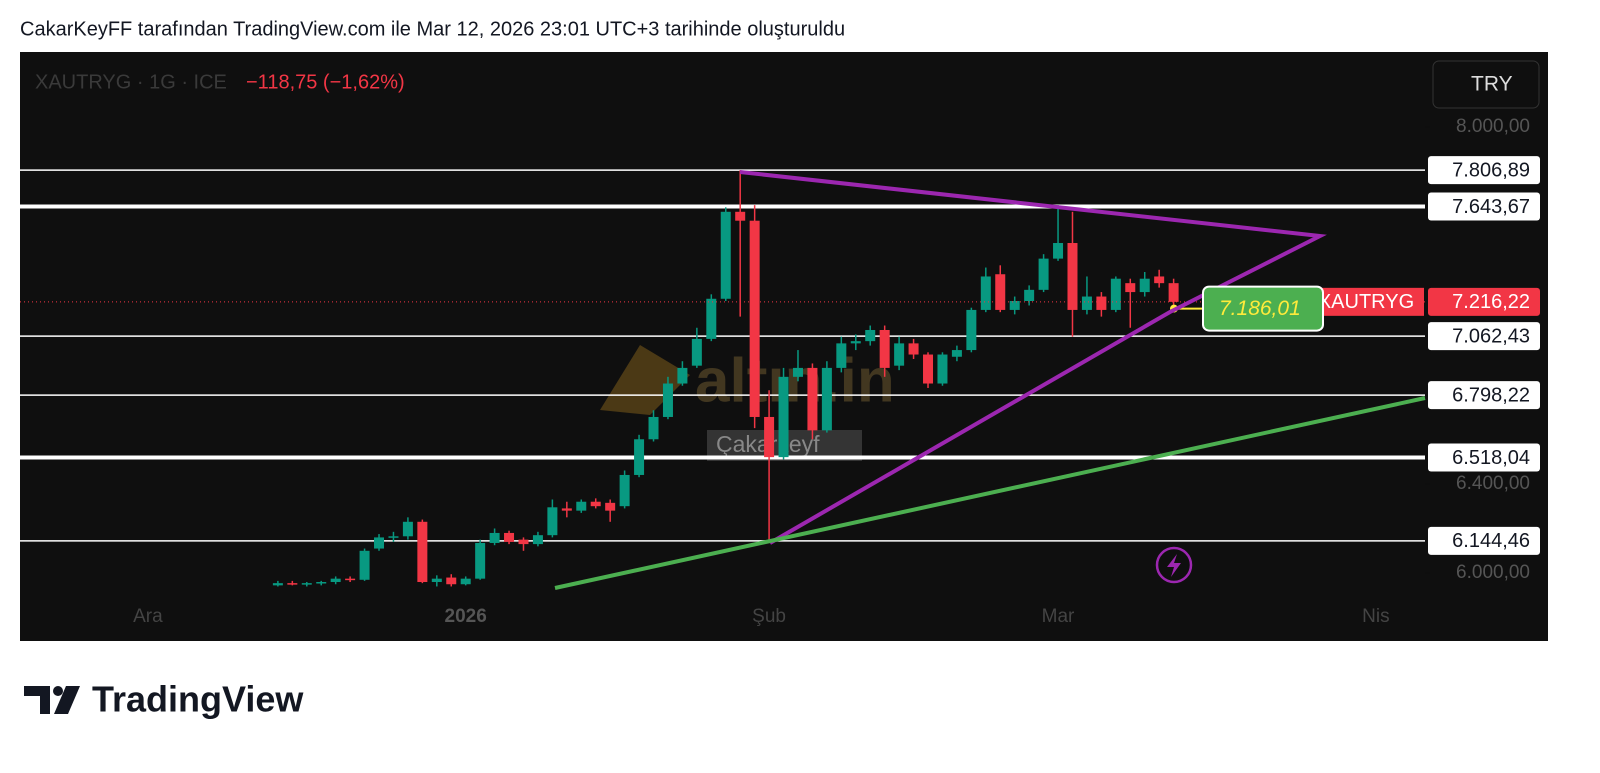 The image size is (1600, 773). What do you see at coordinates (67, 700) in the screenshot?
I see `logo-slash` at bounding box center [67, 700].